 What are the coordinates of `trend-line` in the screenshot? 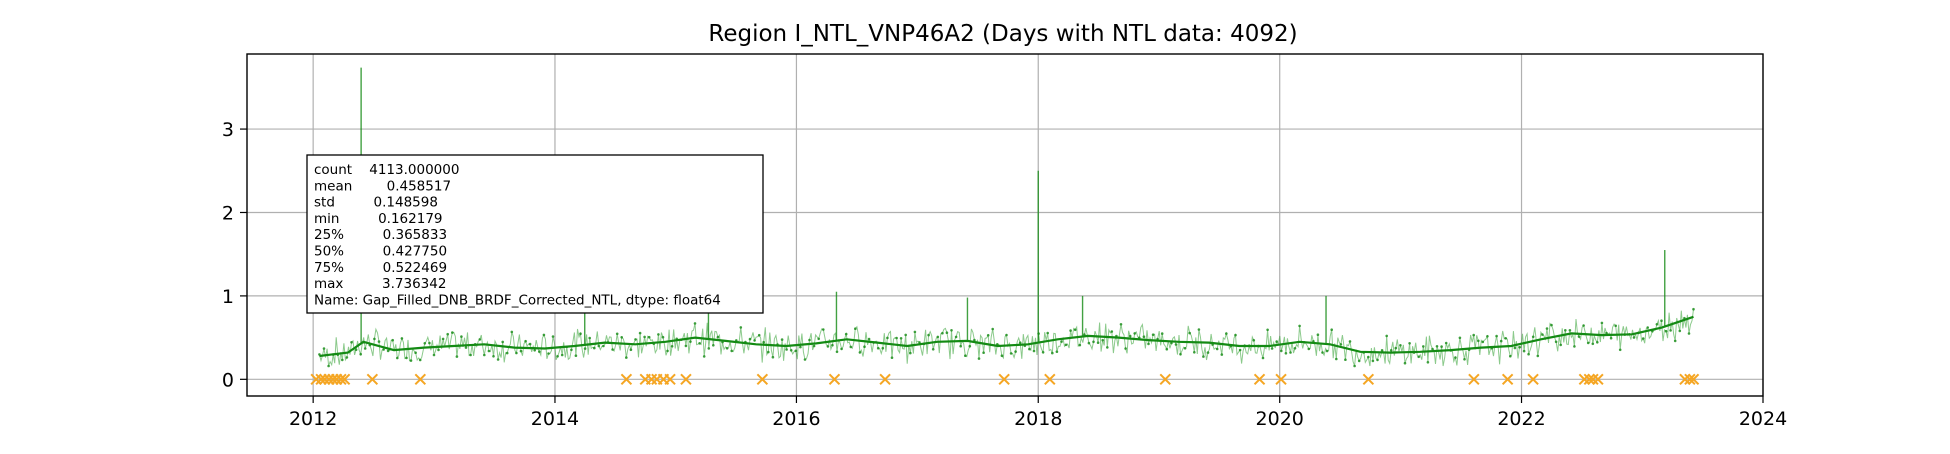 It's located at (1006, 336).